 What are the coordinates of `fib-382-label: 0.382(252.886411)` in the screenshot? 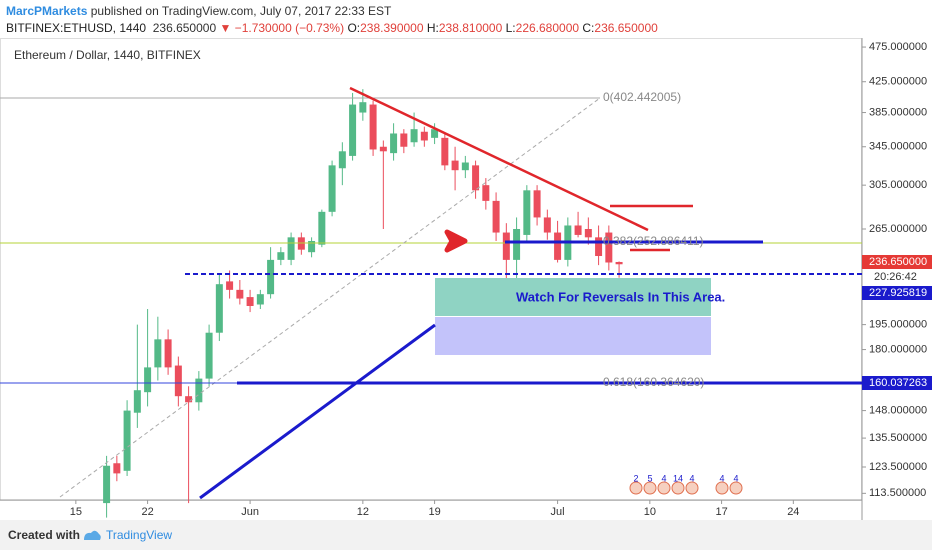 It's located at (653, 241).